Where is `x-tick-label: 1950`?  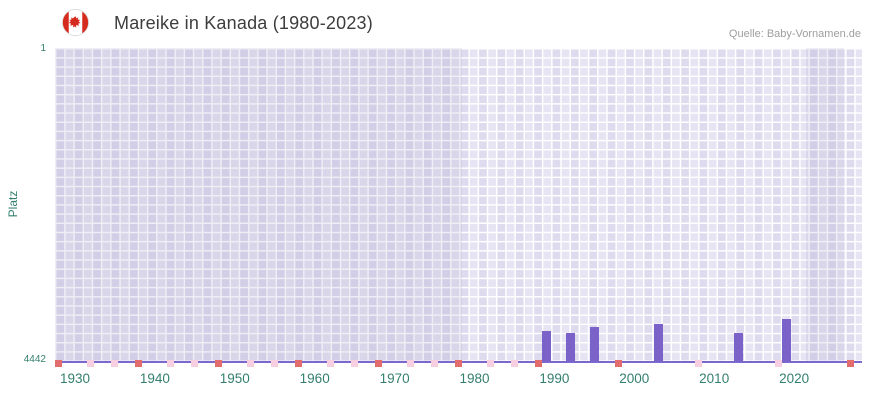
x-tick-label: 1950 is located at coordinates (234, 378).